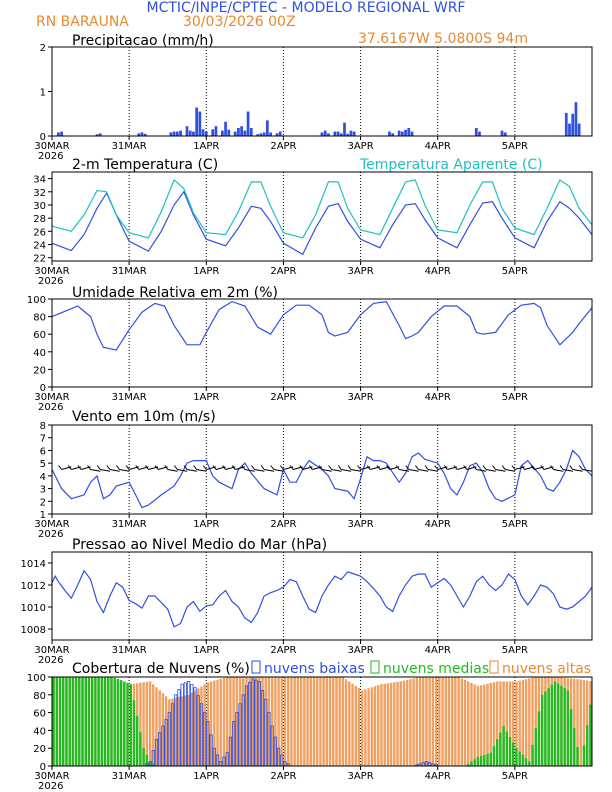 Image resolution: width=612 pixels, height=792 pixels. What do you see at coordinates (129, 397) in the screenshot?
I see `rh-xtick-label: 31MAR` at bounding box center [129, 397].